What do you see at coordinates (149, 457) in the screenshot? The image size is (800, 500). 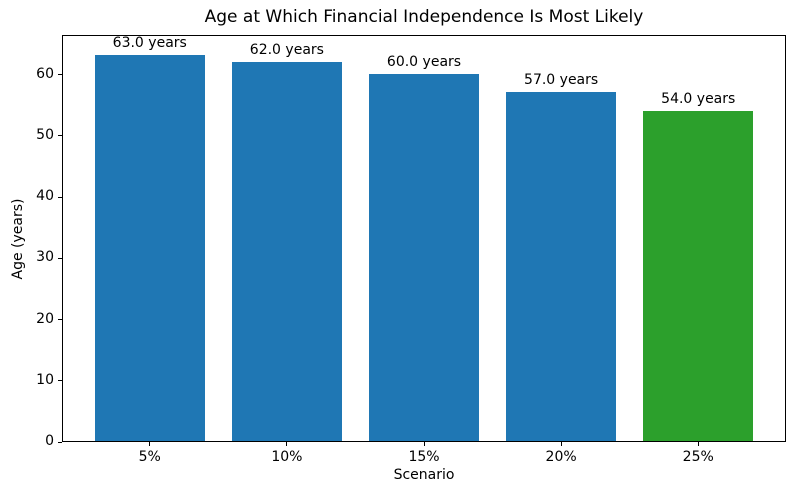 I see `x-tick-label: 5%` at bounding box center [149, 457].